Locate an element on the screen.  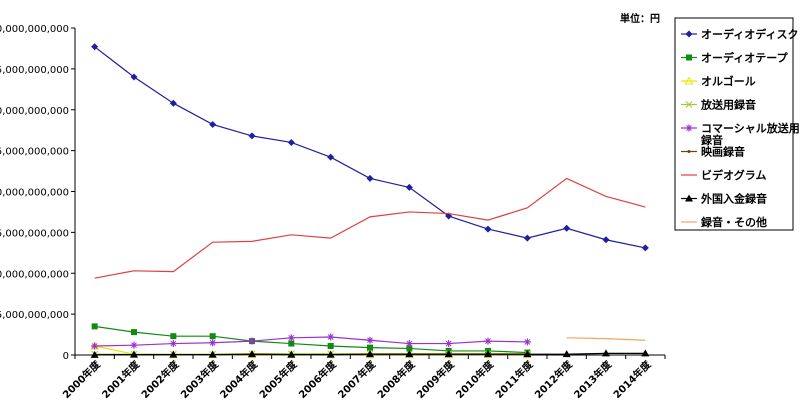
x-tick-label: 2007年度 is located at coordinates (357, 379).